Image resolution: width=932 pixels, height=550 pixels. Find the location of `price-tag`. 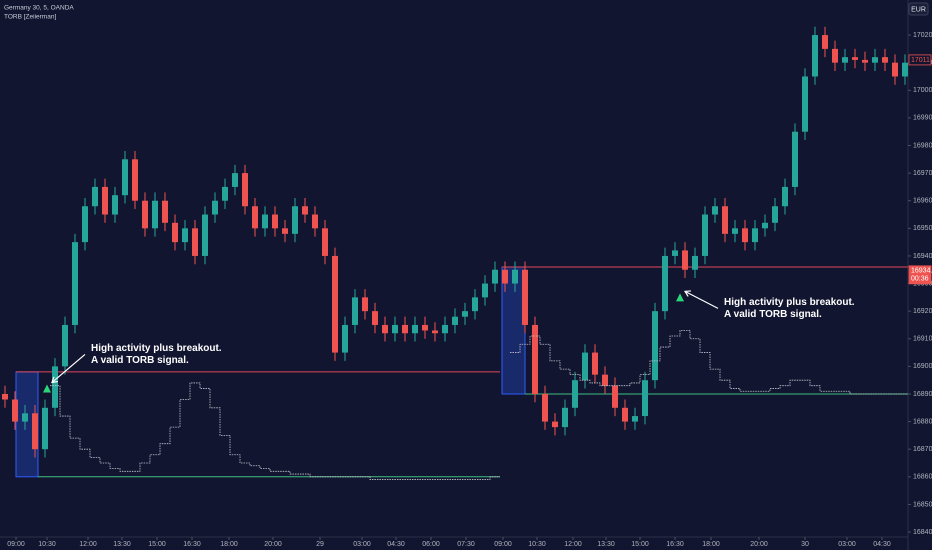

price-tag is located at coordinates (920, 275).